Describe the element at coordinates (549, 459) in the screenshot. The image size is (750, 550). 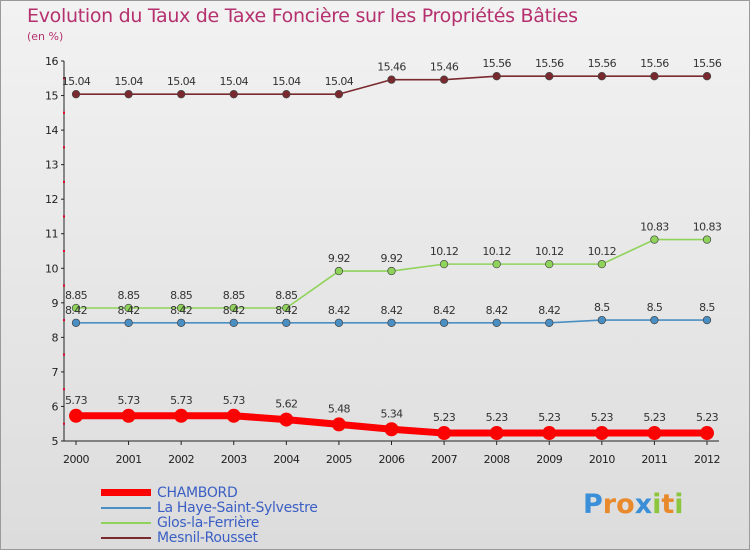
I see `x-tick-label: 2009` at that location.